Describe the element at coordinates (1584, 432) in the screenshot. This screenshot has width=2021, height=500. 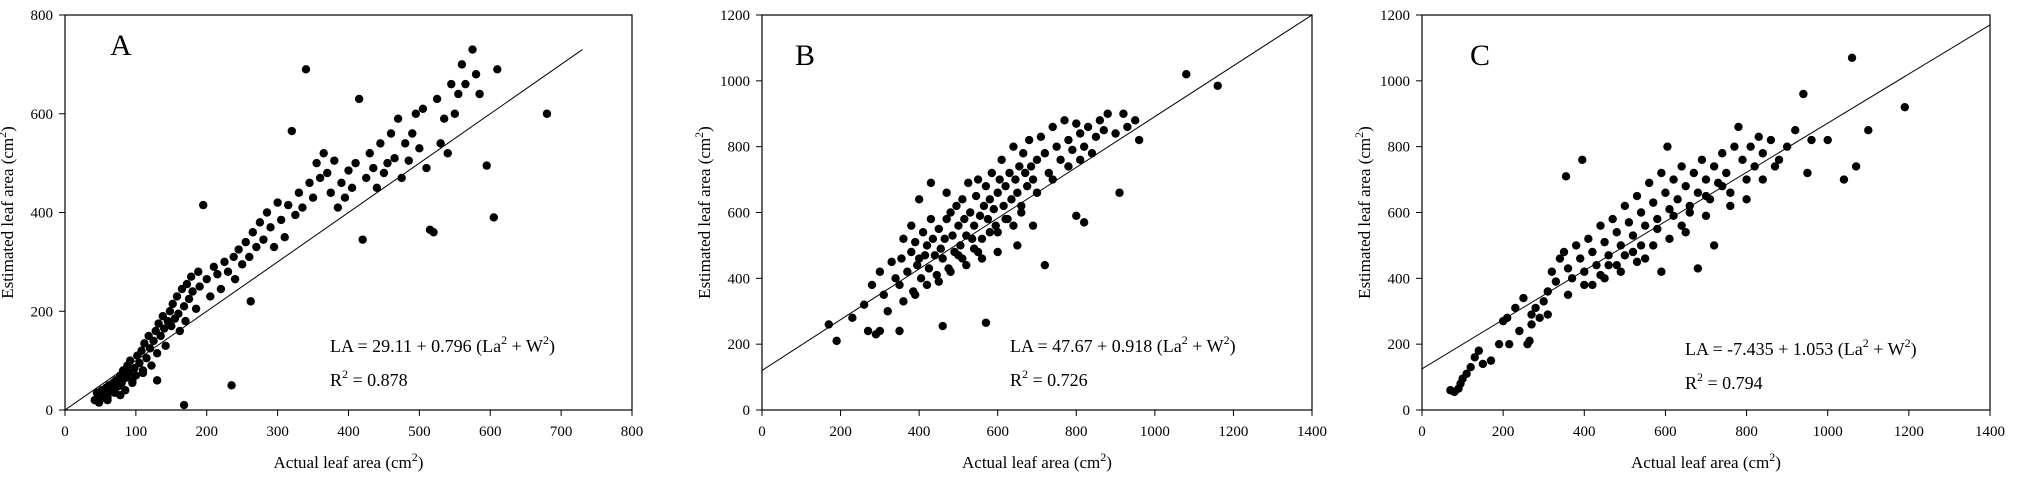
I see `x-tick-label: 400` at that location.